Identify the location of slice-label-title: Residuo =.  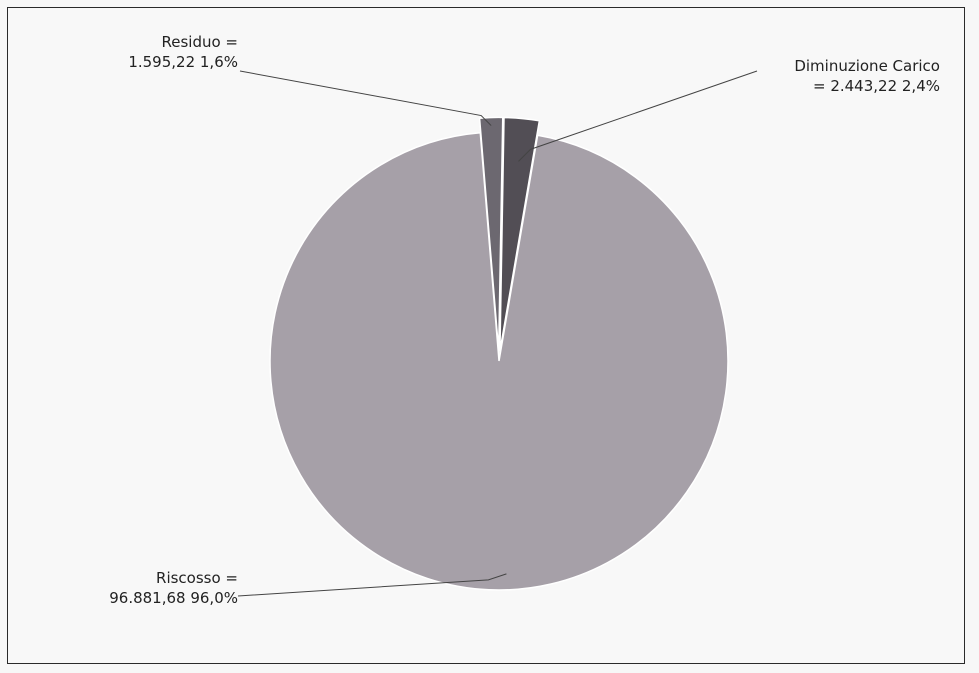
(199, 42).